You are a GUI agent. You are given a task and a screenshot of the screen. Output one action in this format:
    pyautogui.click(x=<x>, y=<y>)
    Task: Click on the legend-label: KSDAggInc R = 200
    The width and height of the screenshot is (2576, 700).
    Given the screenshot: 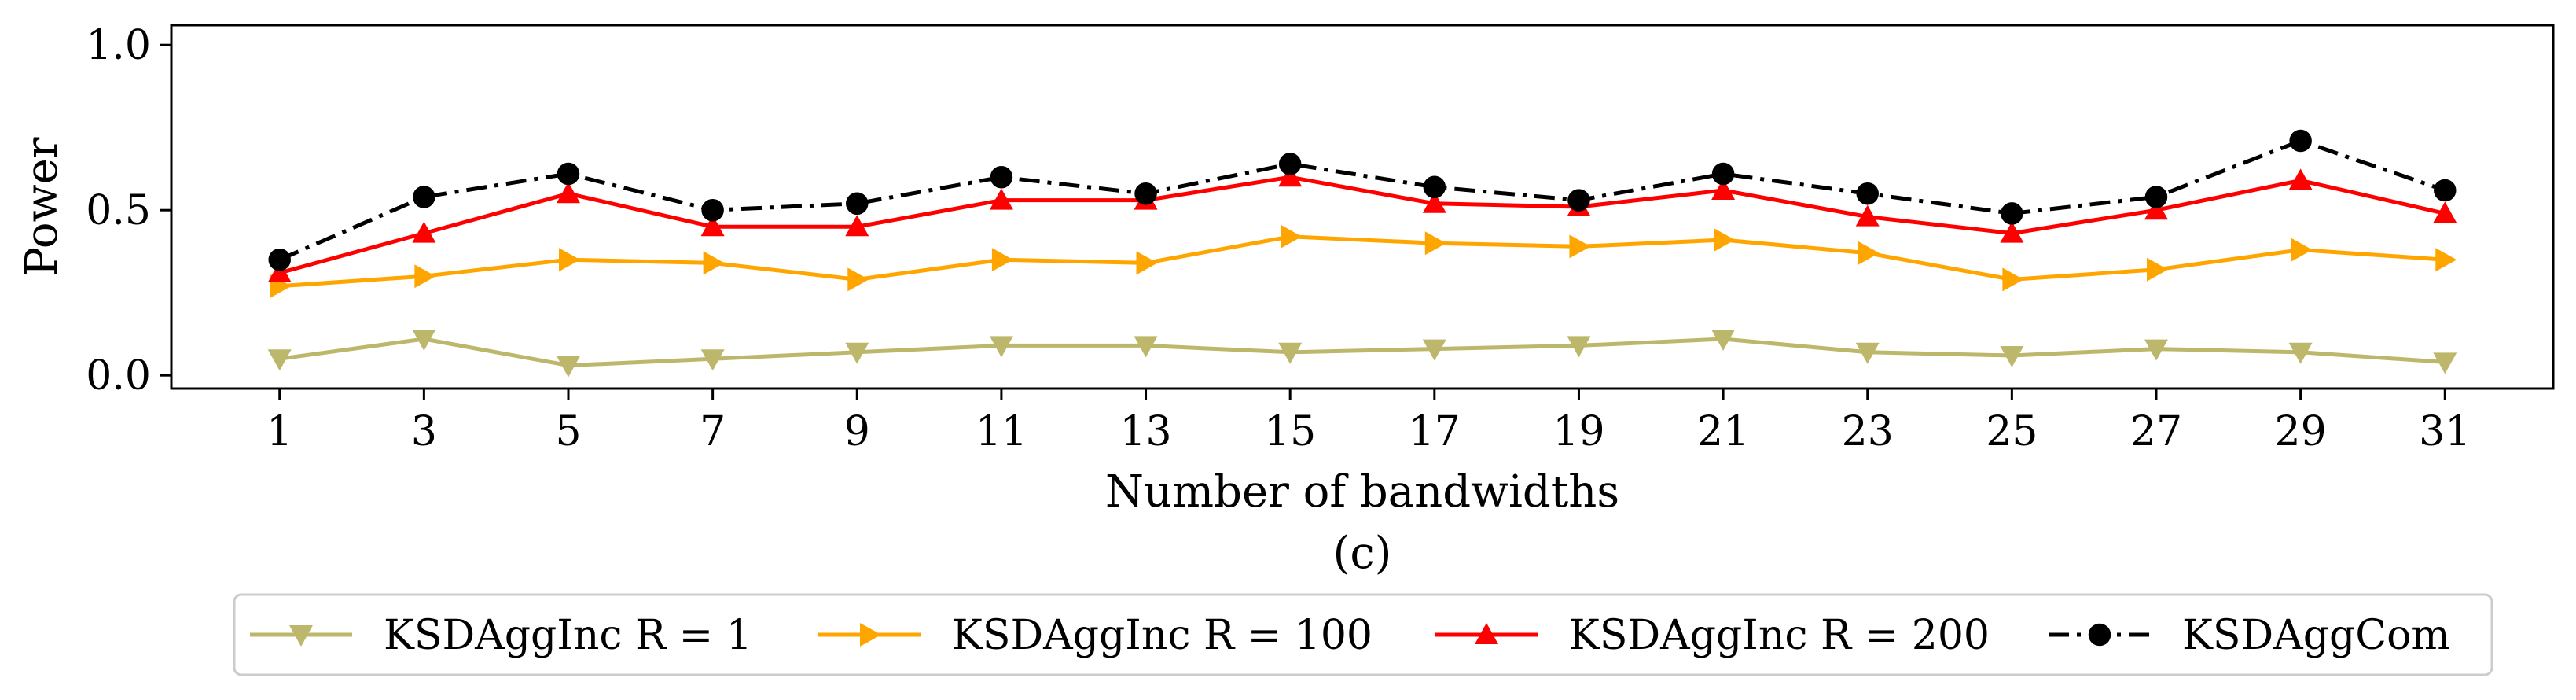 What is the action you would take?
    pyautogui.click(x=1779, y=635)
    